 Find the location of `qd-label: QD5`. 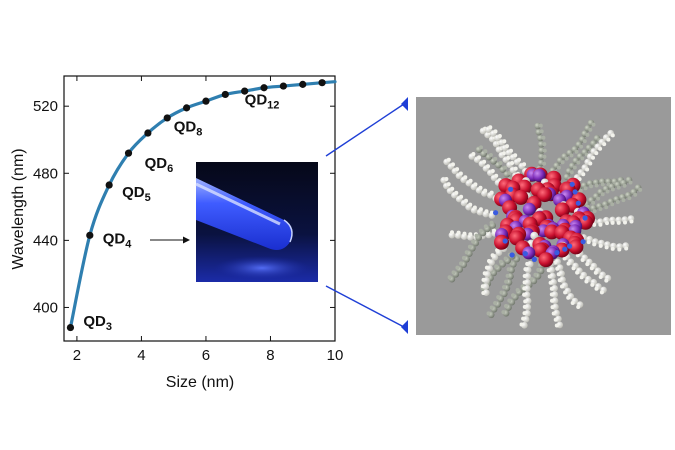

qd-label: QD5 is located at coordinates (136, 194).